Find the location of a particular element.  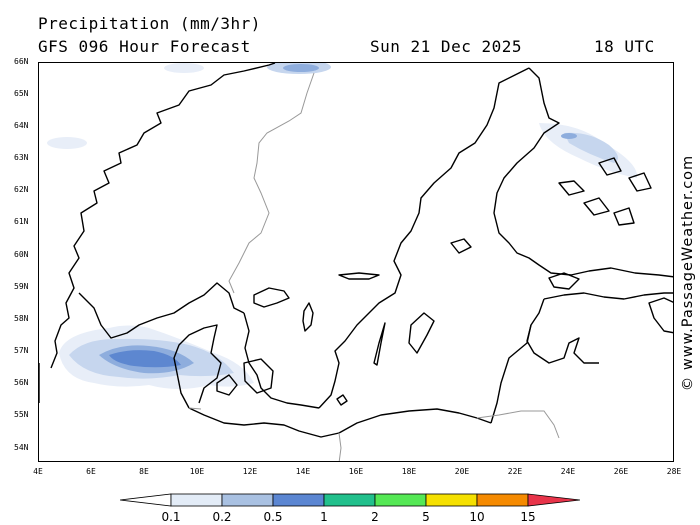

lon-label: 16E is located at coordinates (356, 471).